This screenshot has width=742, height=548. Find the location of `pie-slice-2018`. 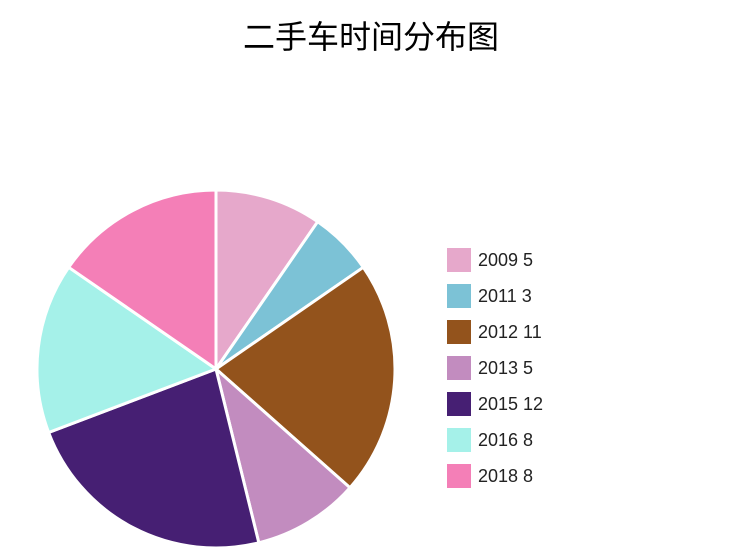

pie-slice-2018 is located at coordinates (142, 279).